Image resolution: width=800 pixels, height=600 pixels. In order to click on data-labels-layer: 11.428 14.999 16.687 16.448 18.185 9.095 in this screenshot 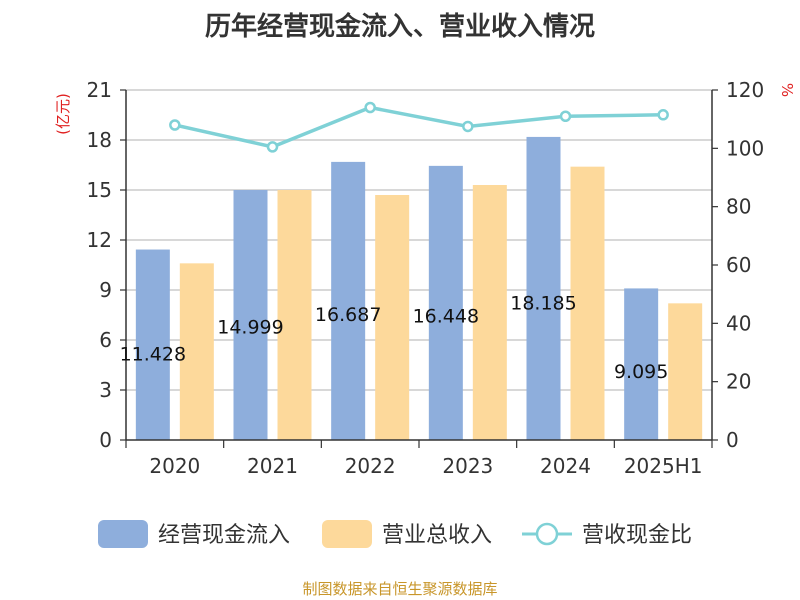, I will do `click(394, 338)`.